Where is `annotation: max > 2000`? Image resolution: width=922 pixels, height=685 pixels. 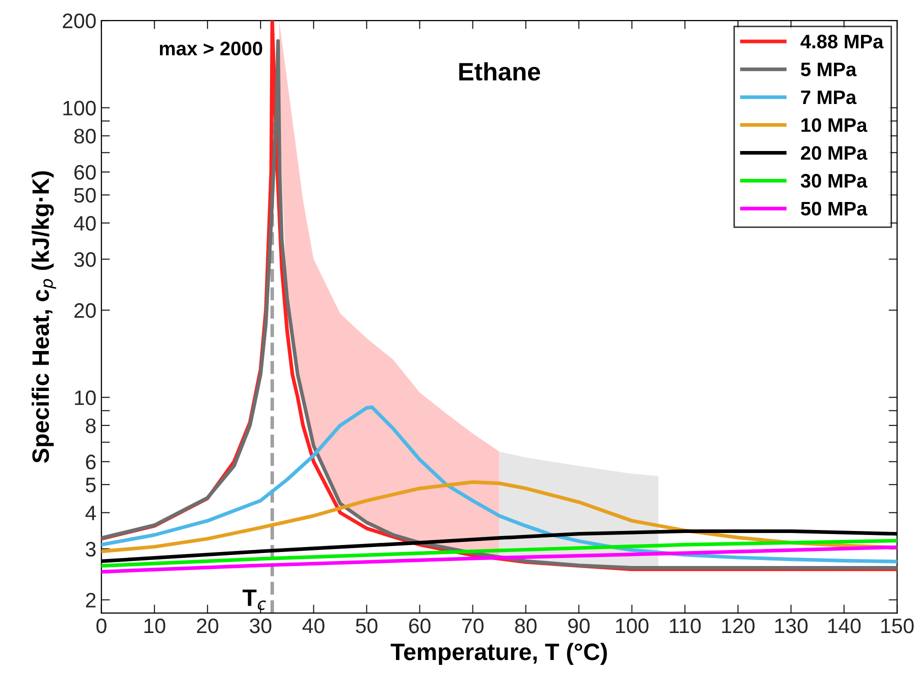 annotation: max > 2000 is located at coordinates (211, 49).